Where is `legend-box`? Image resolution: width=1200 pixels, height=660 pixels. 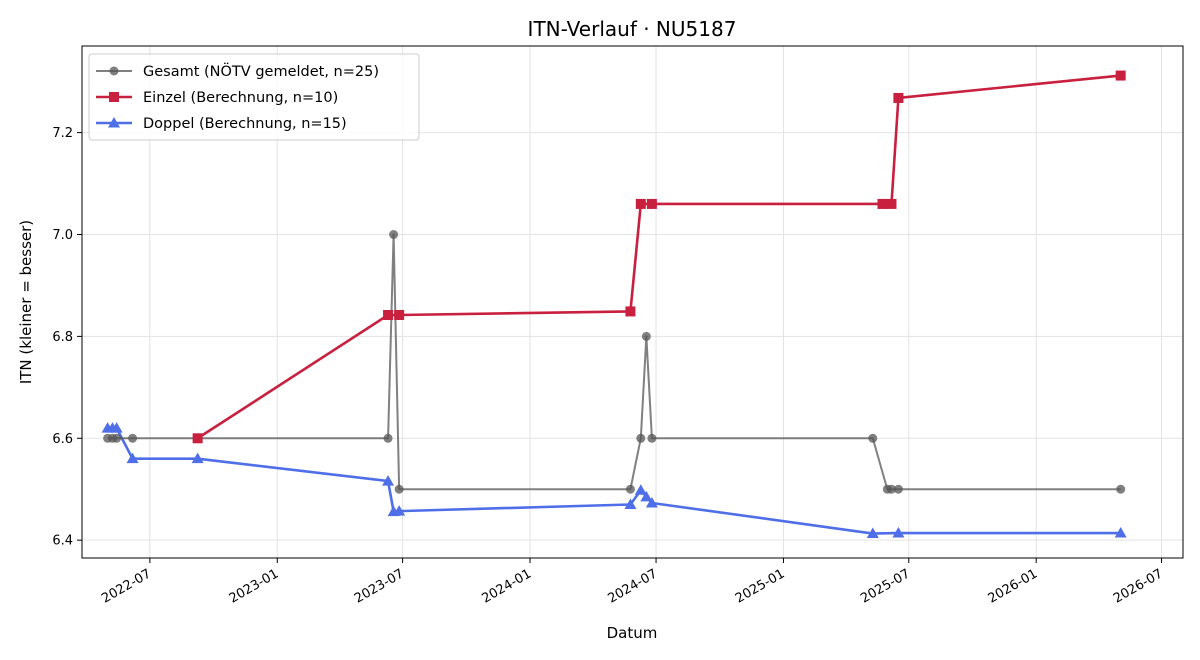 legend-box is located at coordinates (254, 97).